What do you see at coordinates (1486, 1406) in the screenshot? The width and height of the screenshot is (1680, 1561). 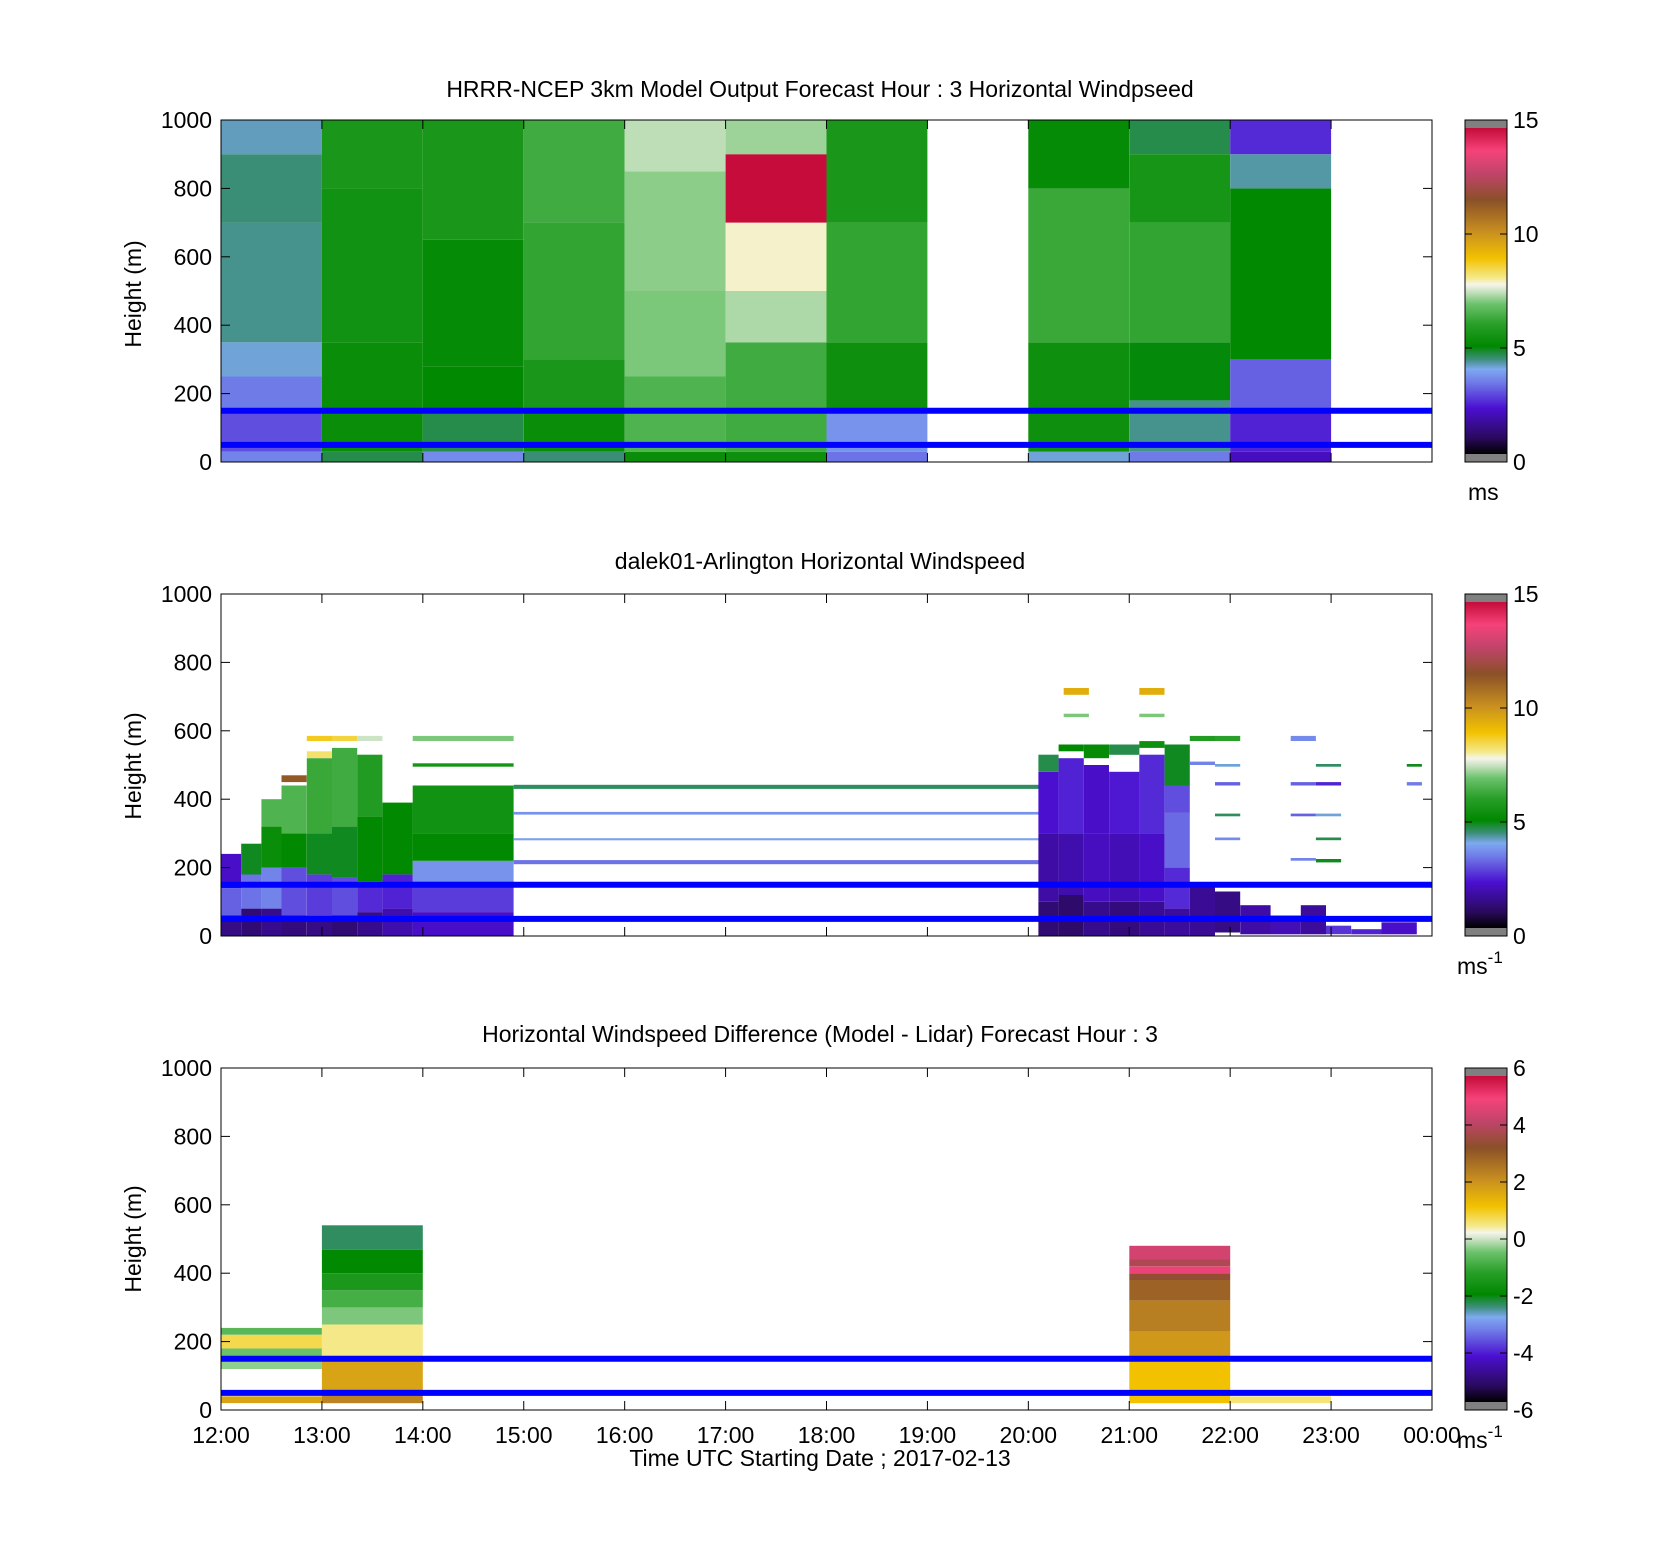 I see `colorbar-under-cap` at bounding box center [1486, 1406].